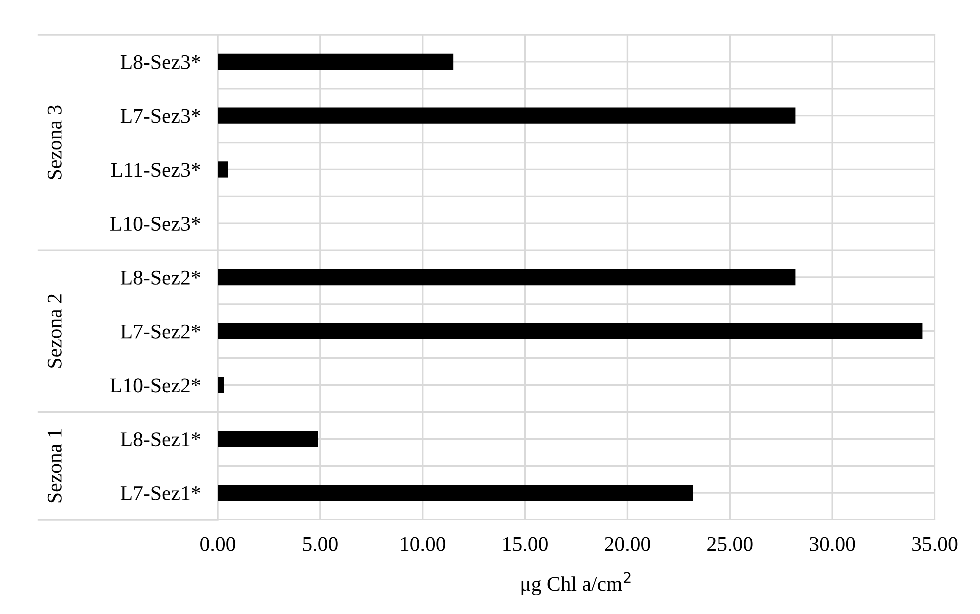 Image resolution: width=980 pixels, height=614 pixels. What do you see at coordinates (935, 544) in the screenshot?
I see `x-tick-label: 35.00` at bounding box center [935, 544].